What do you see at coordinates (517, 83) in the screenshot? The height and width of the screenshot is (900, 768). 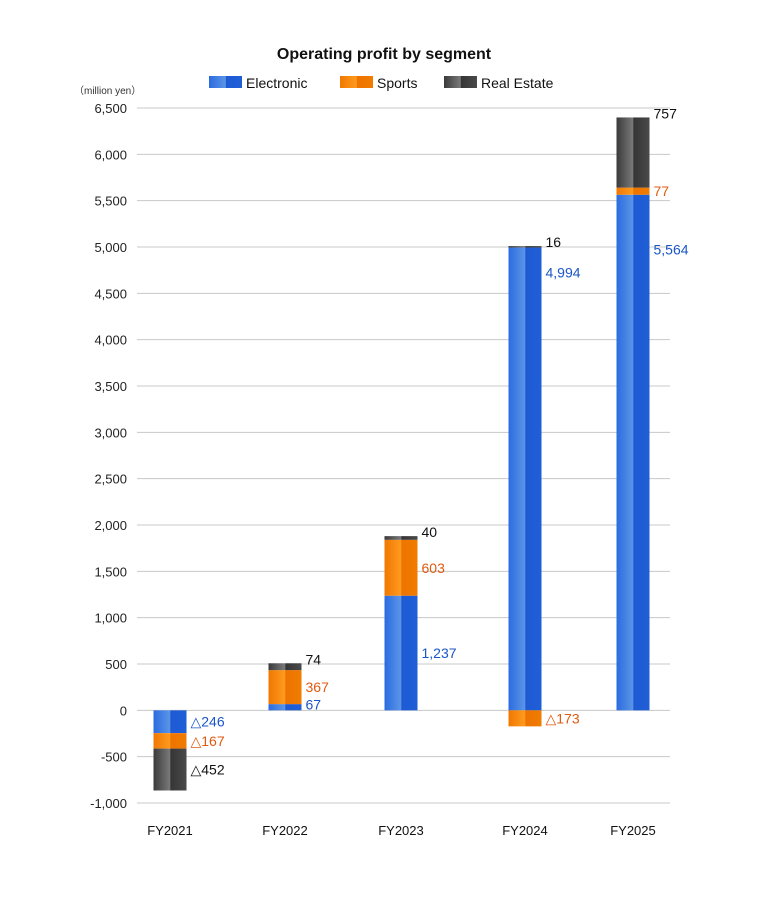 I see `legend-label-real-estate: Real Estate` at bounding box center [517, 83].